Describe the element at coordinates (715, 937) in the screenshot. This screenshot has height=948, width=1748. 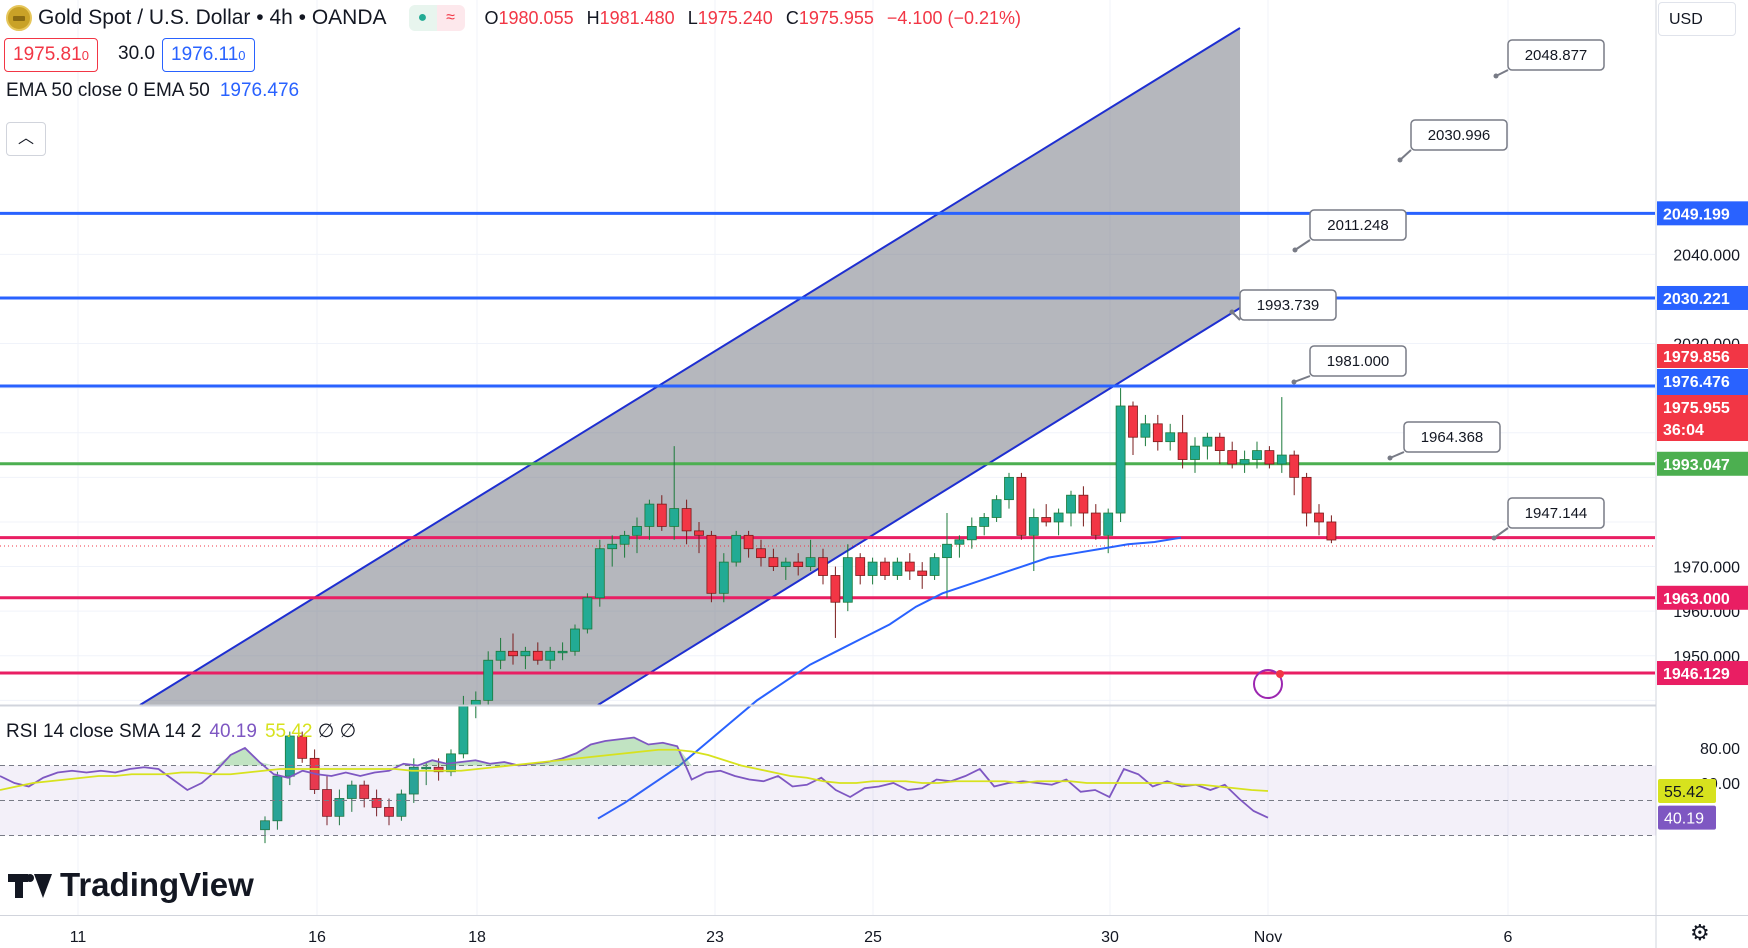
I see `time-tick-3: 23` at that location.